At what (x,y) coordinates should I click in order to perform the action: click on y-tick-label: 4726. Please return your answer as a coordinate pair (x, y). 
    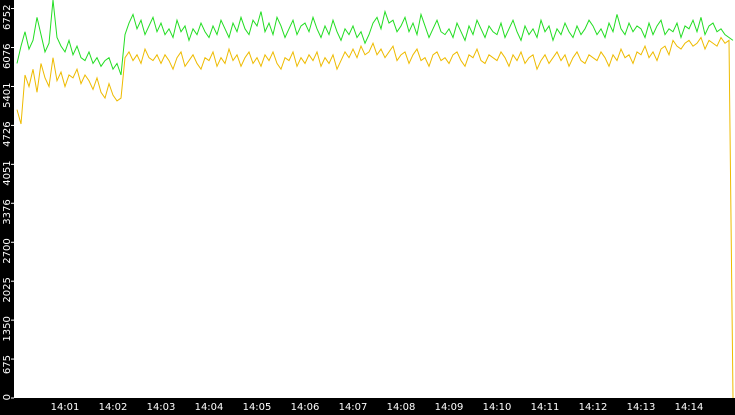
    Looking at the image, I should click on (7, 133).